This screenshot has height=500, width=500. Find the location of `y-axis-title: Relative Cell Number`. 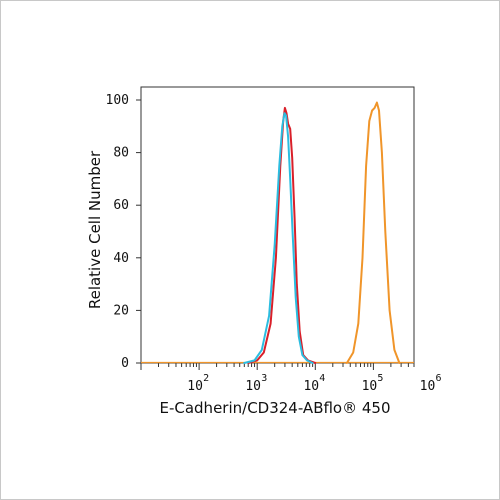

y-axis-title: Relative Cell Number is located at coordinates (95, 229).